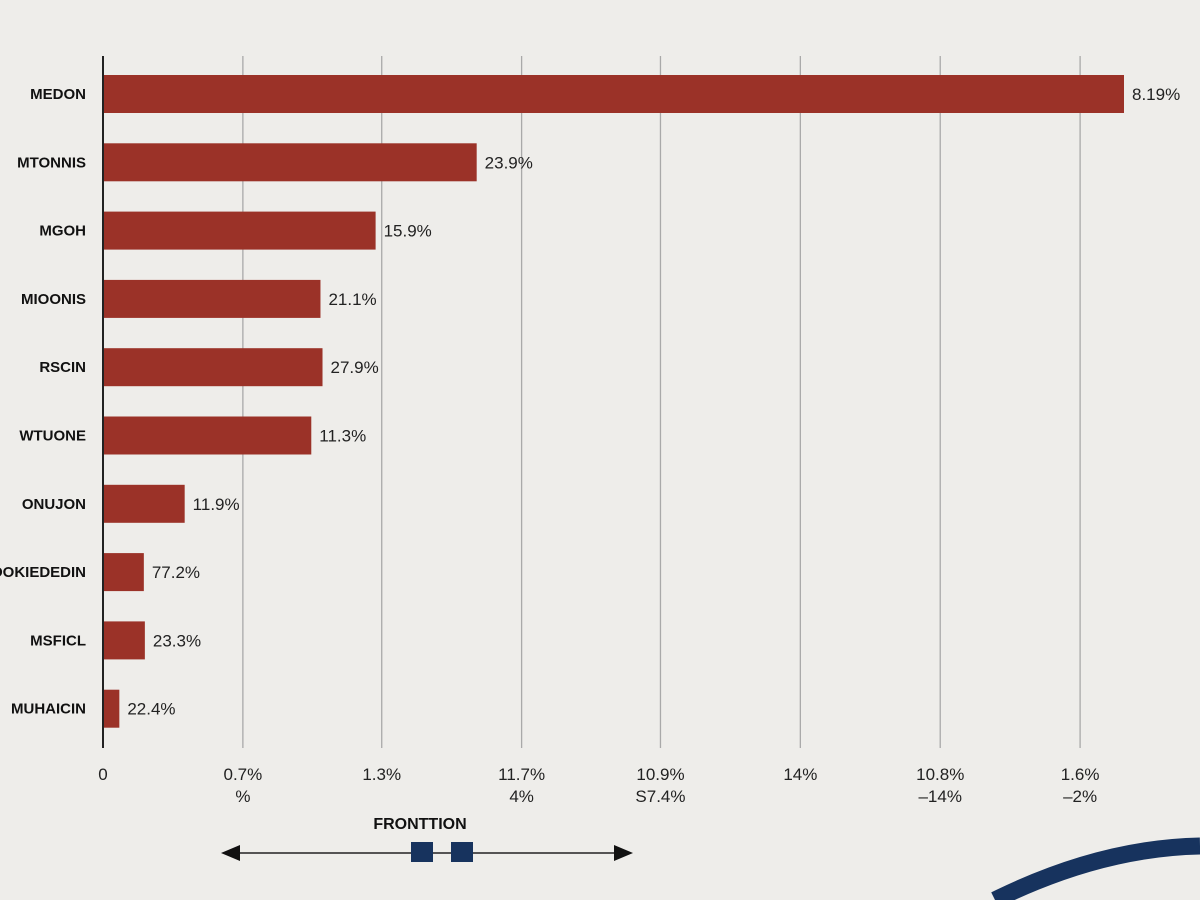 This screenshot has width=1200, height=900. Describe the element at coordinates (53, 299) in the screenshot. I see `category-label: MIOONIS` at that location.